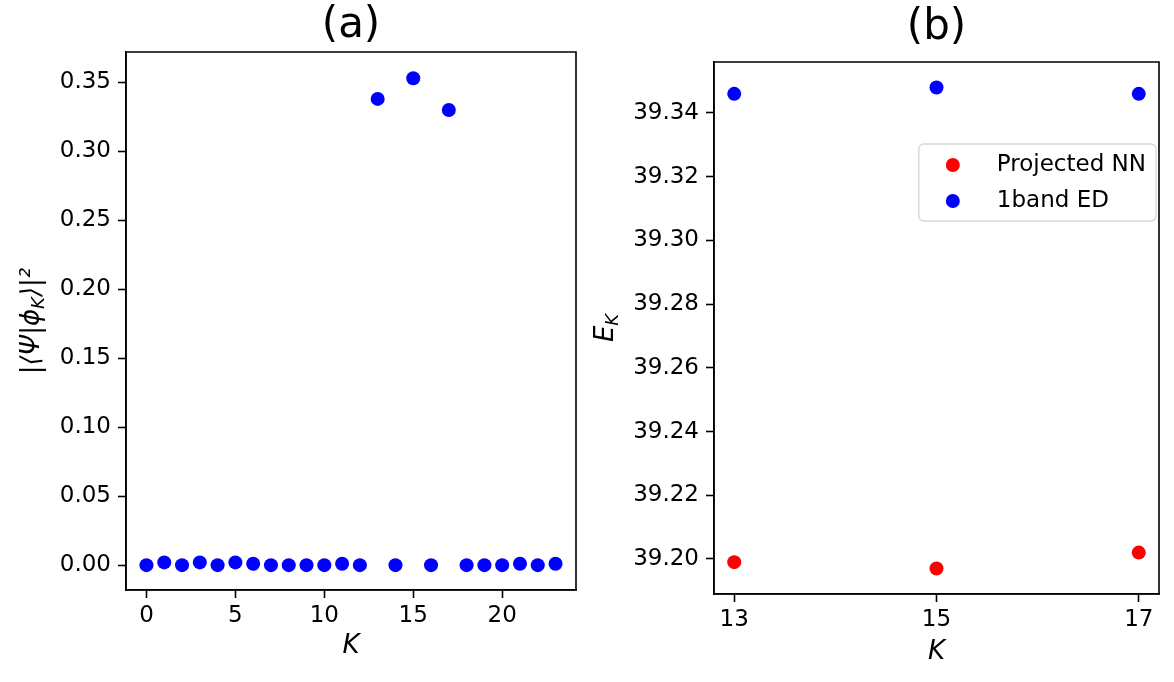 This screenshot has width=1174, height=682. What do you see at coordinates (146, 613) in the screenshot?
I see `x-tick-label: 0` at bounding box center [146, 613].